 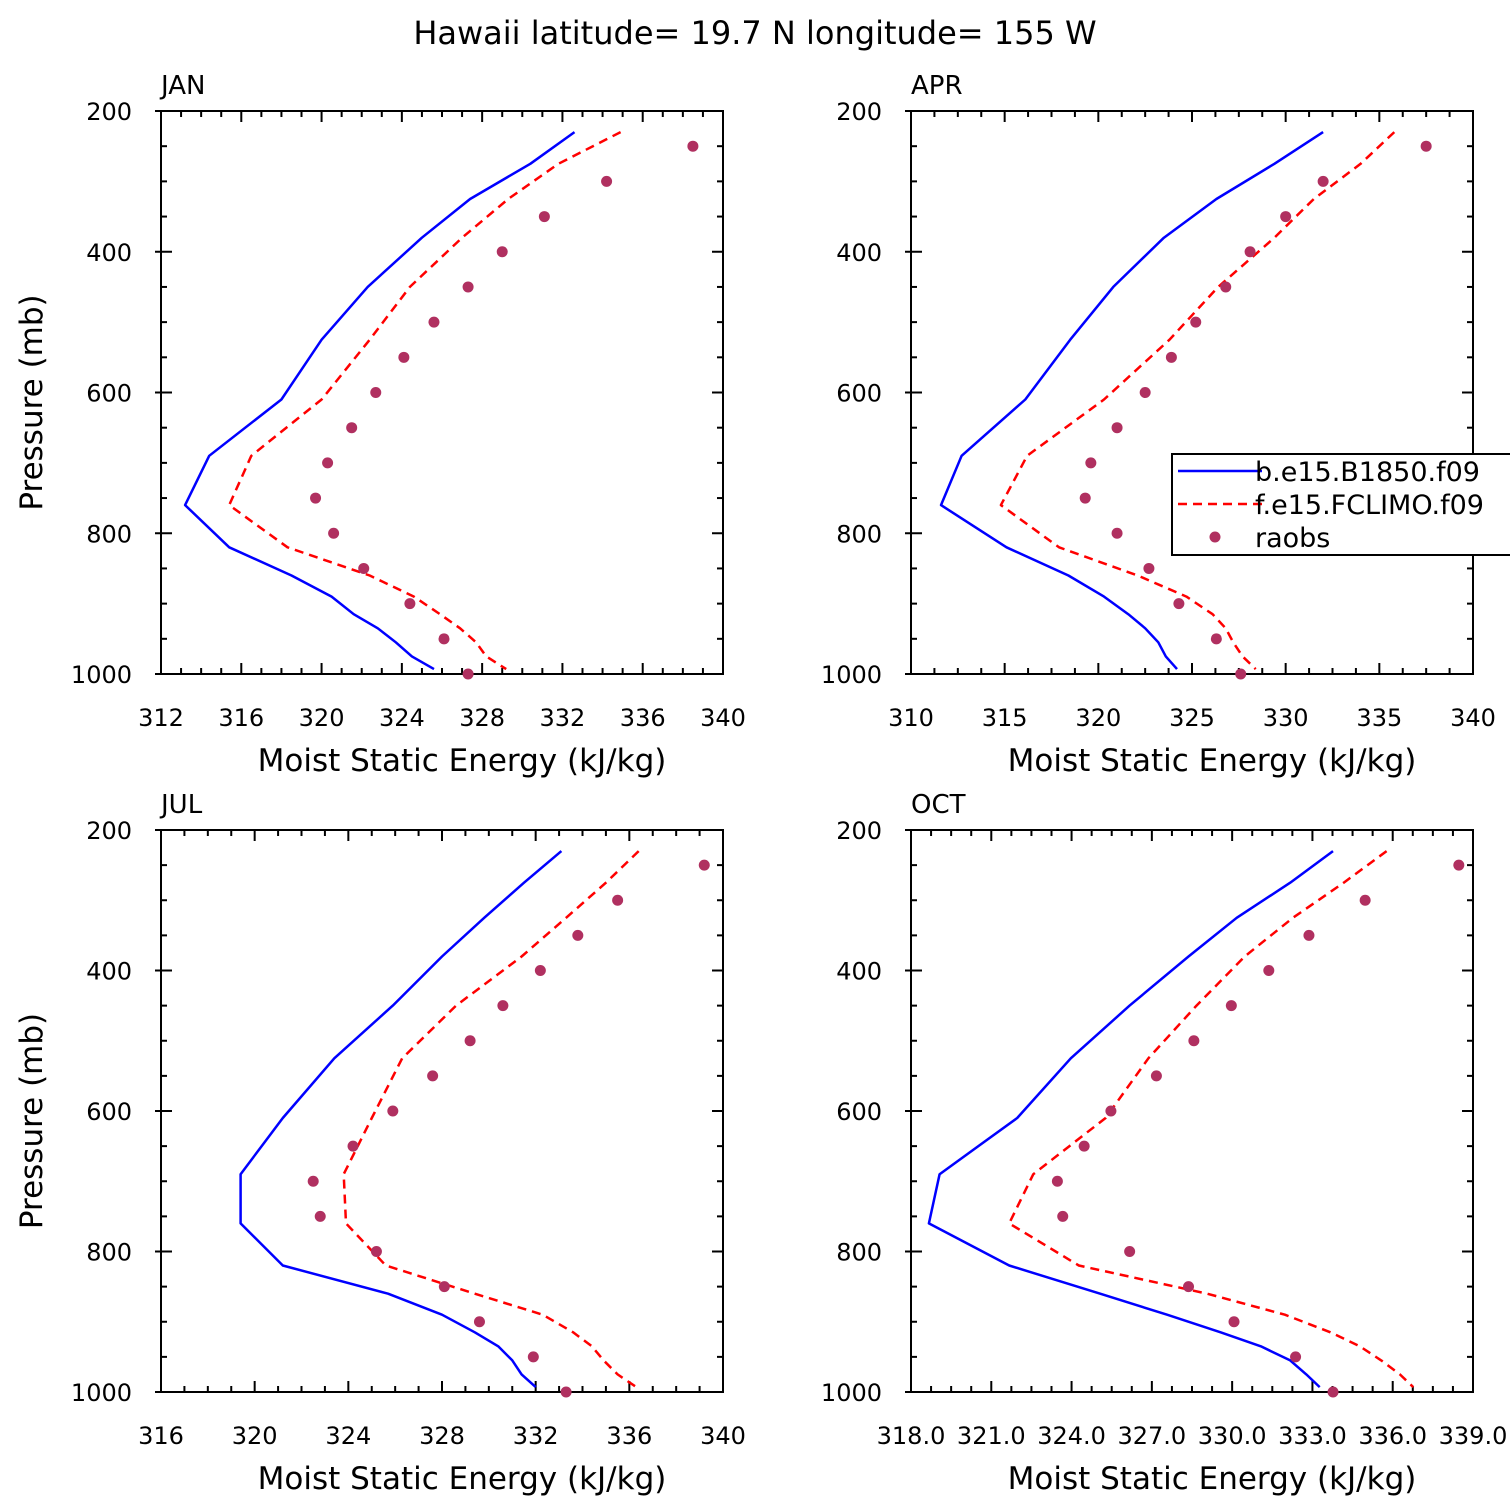 I want to click on plot-frame-apr, so click(x=1192, y=392).